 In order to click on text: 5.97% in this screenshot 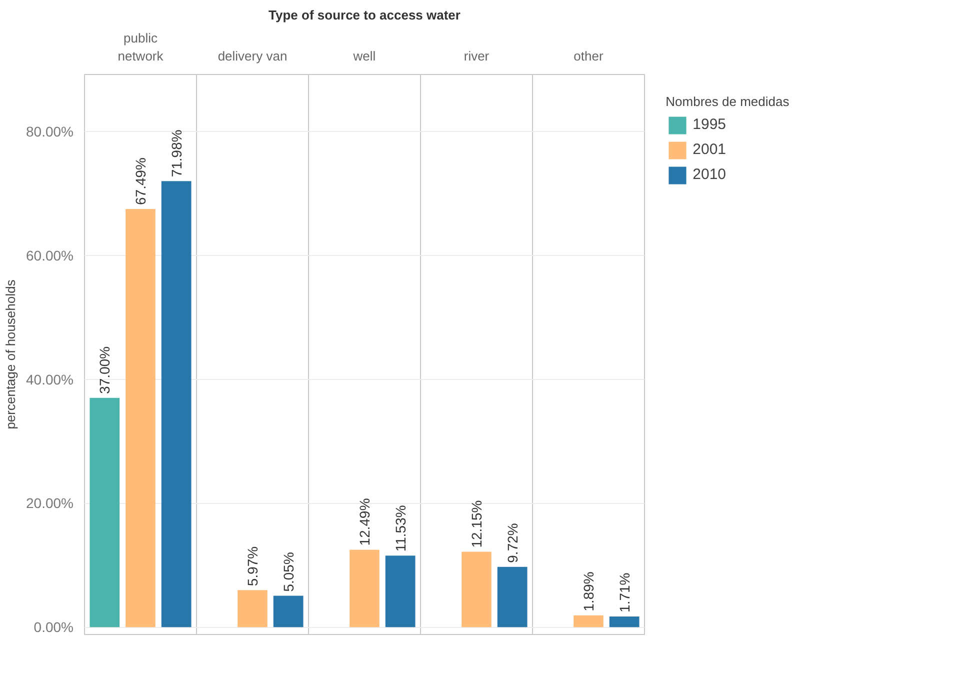, I will do `click(252, 566)`.